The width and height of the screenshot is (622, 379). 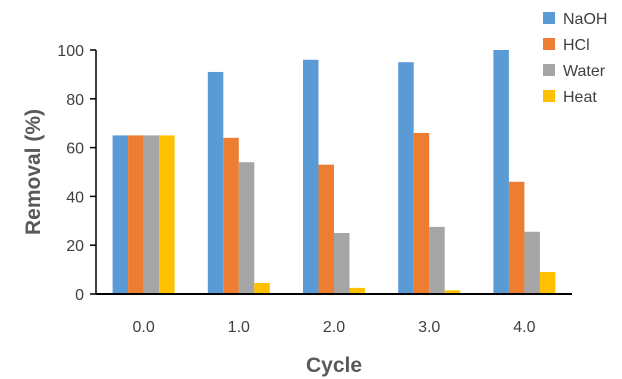 I want to click on legend-swatch-hcl, so click(x=549, y=44).